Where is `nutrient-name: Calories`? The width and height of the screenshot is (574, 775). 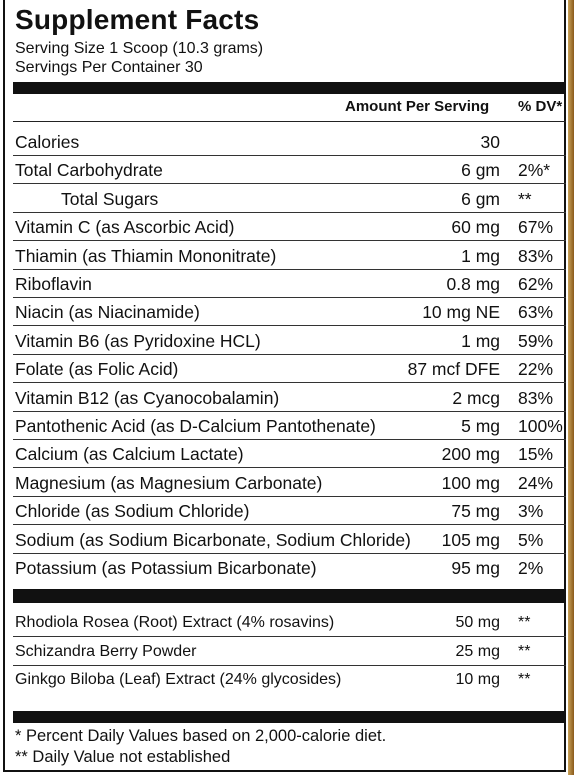 nutrient-name: Calories is located at coordinates (47, 142).